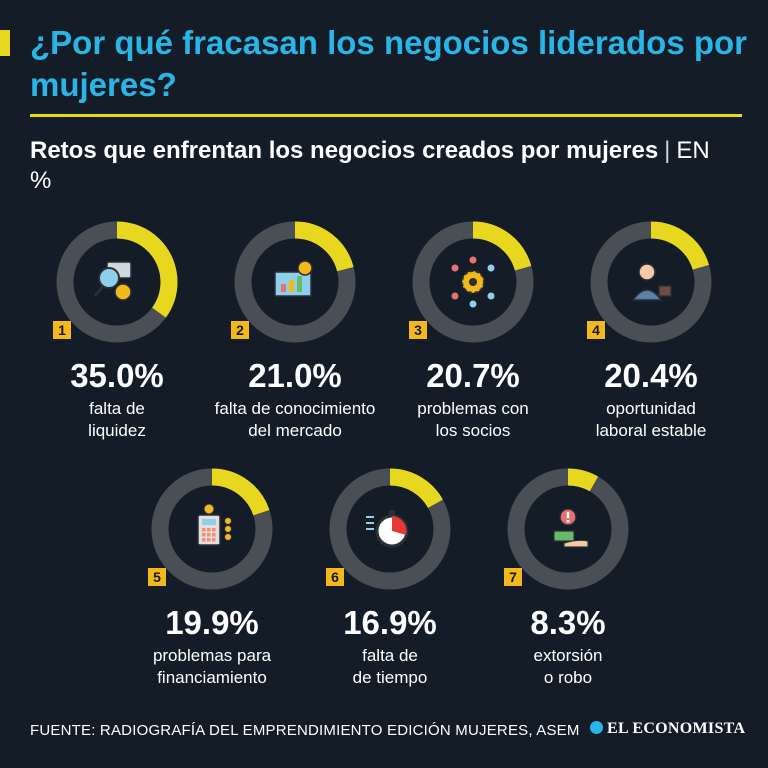 The image size is (768, 768). What do you see at coordinates (117, 430) in the screenshot?
I see `category-label-line: liquidez` at bounding box center [117, 430].